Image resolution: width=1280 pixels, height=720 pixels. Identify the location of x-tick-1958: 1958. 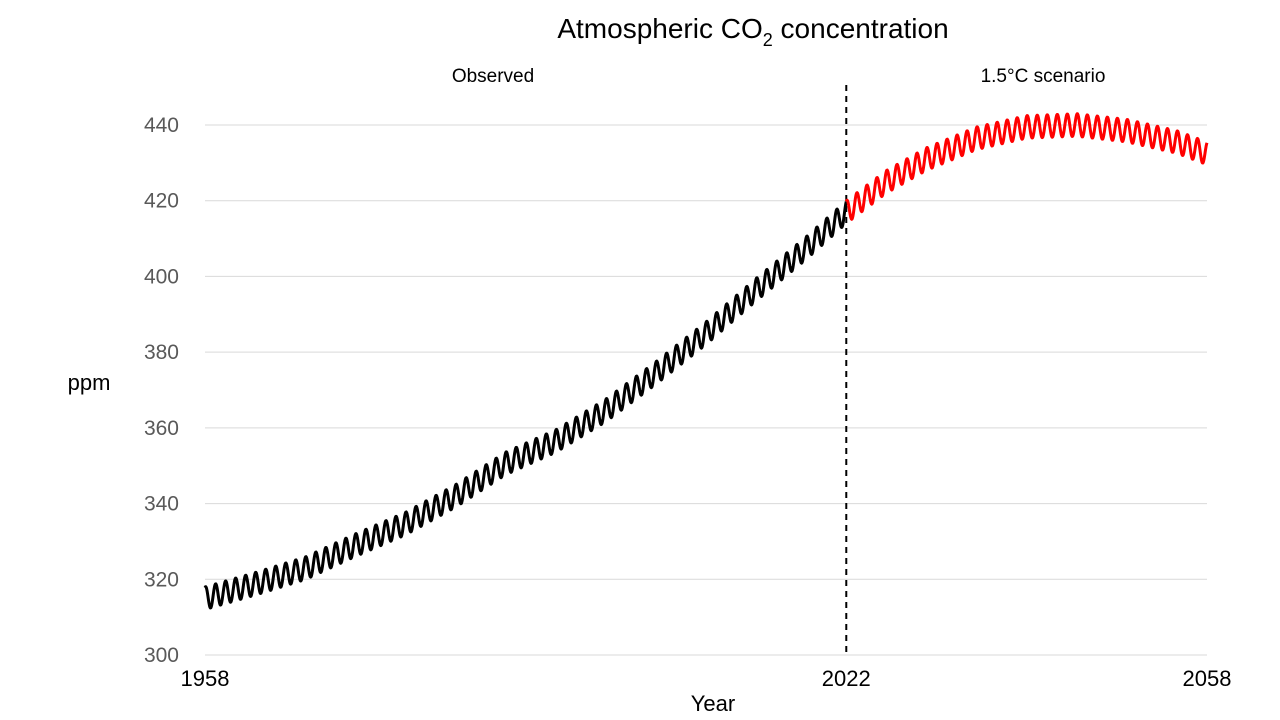
(205, 678).